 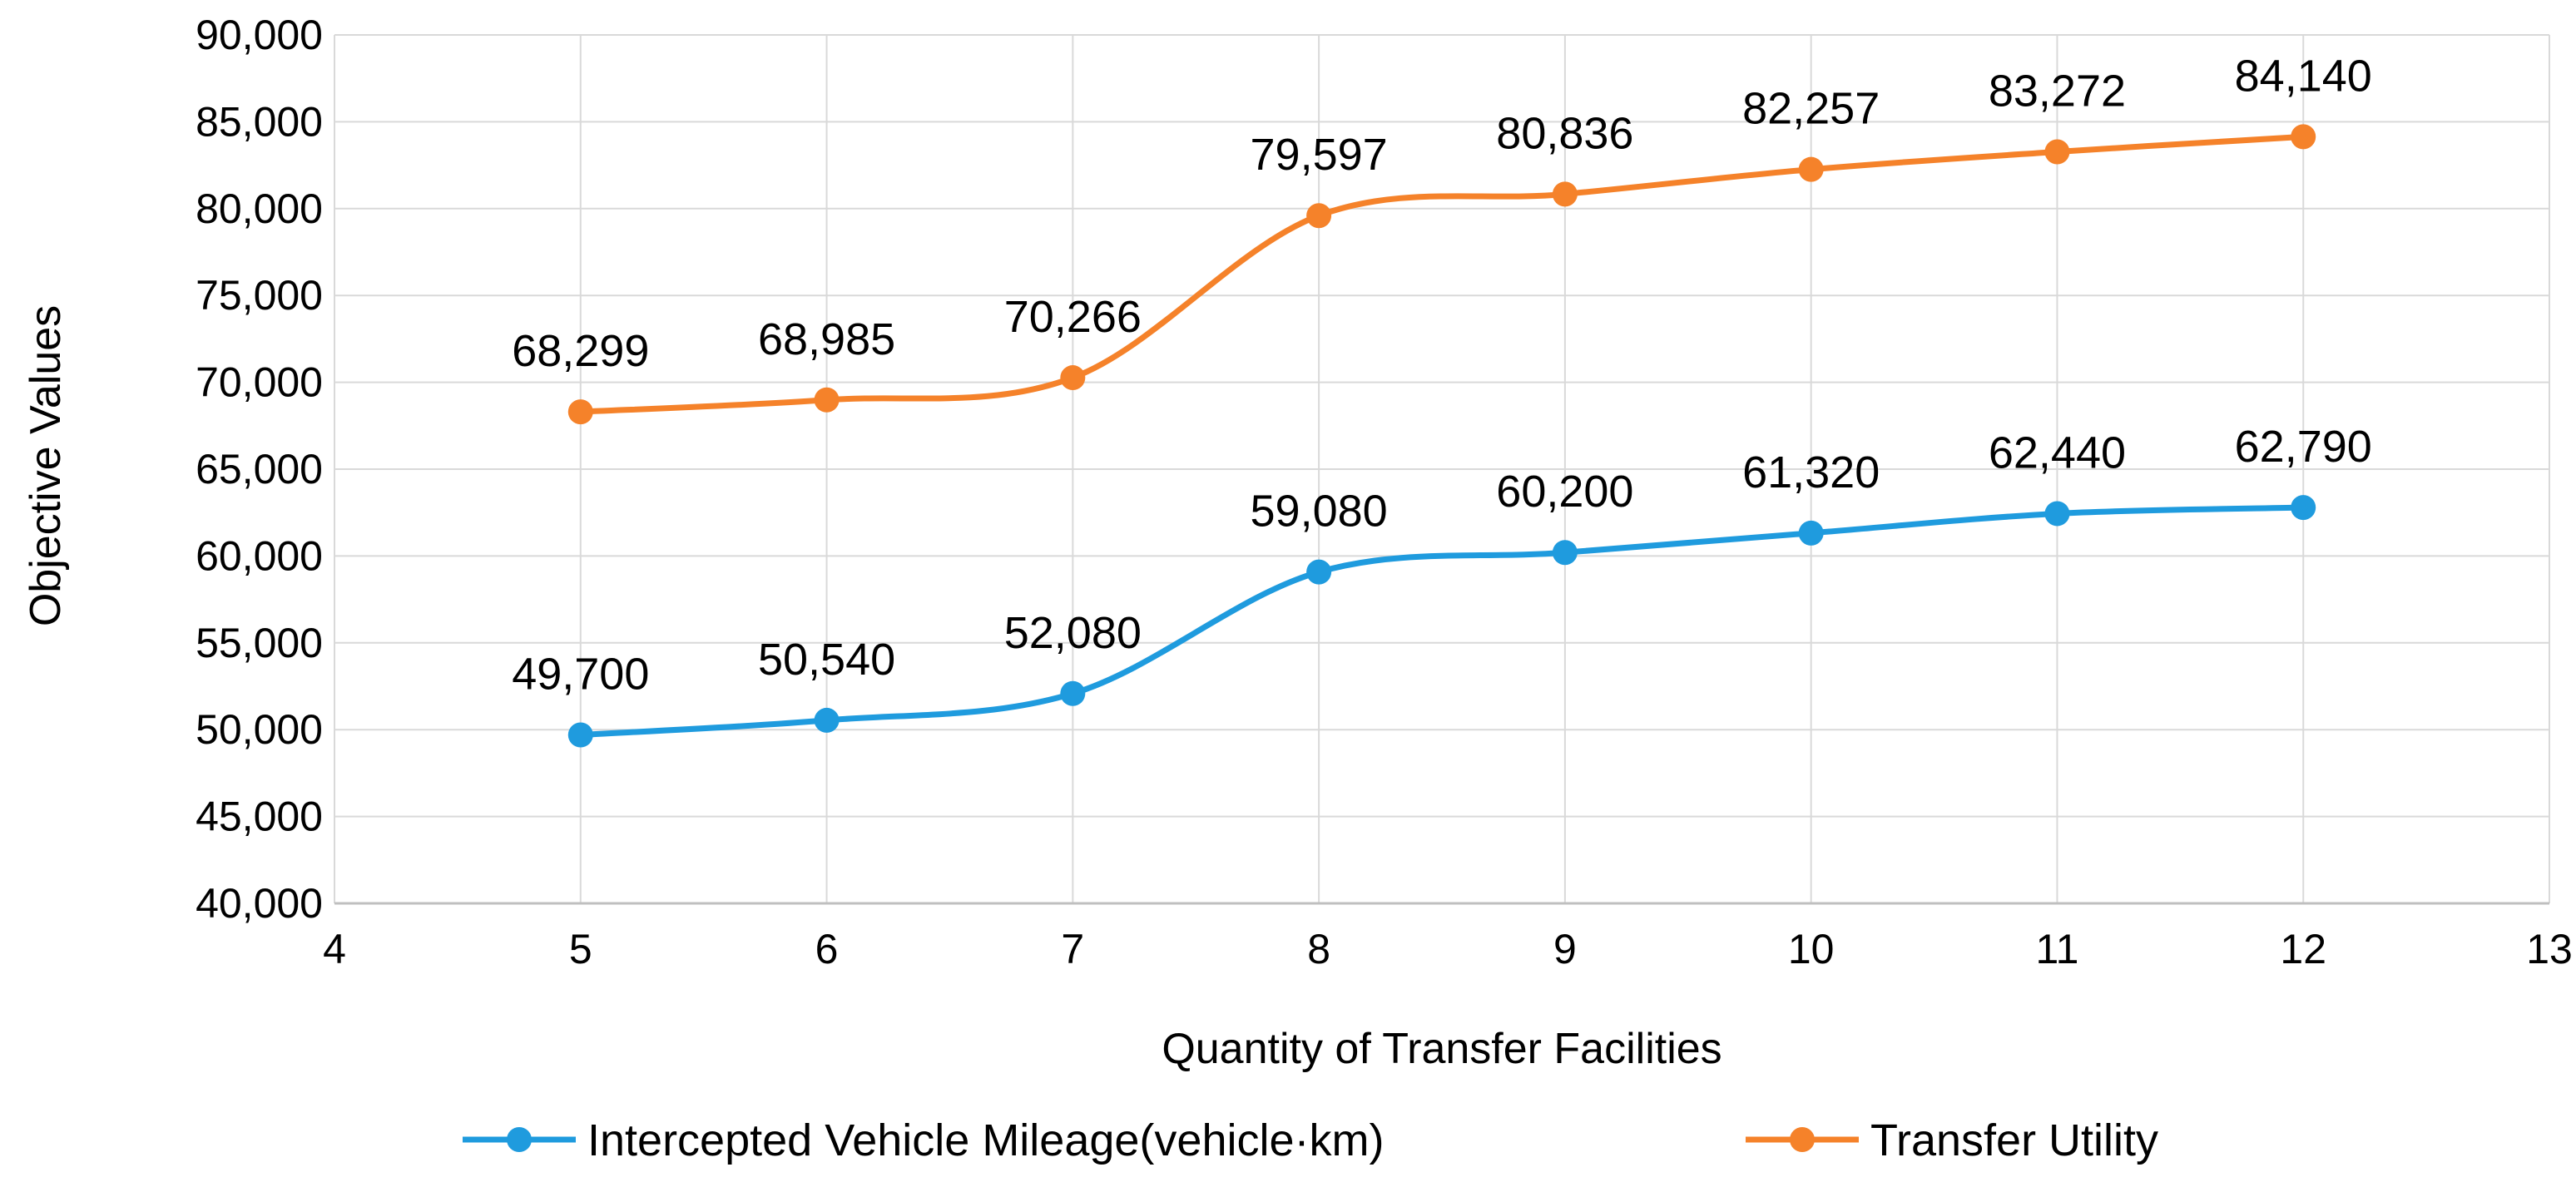 I want to click on x-tick-label: 6, so click(x=827, y=949).